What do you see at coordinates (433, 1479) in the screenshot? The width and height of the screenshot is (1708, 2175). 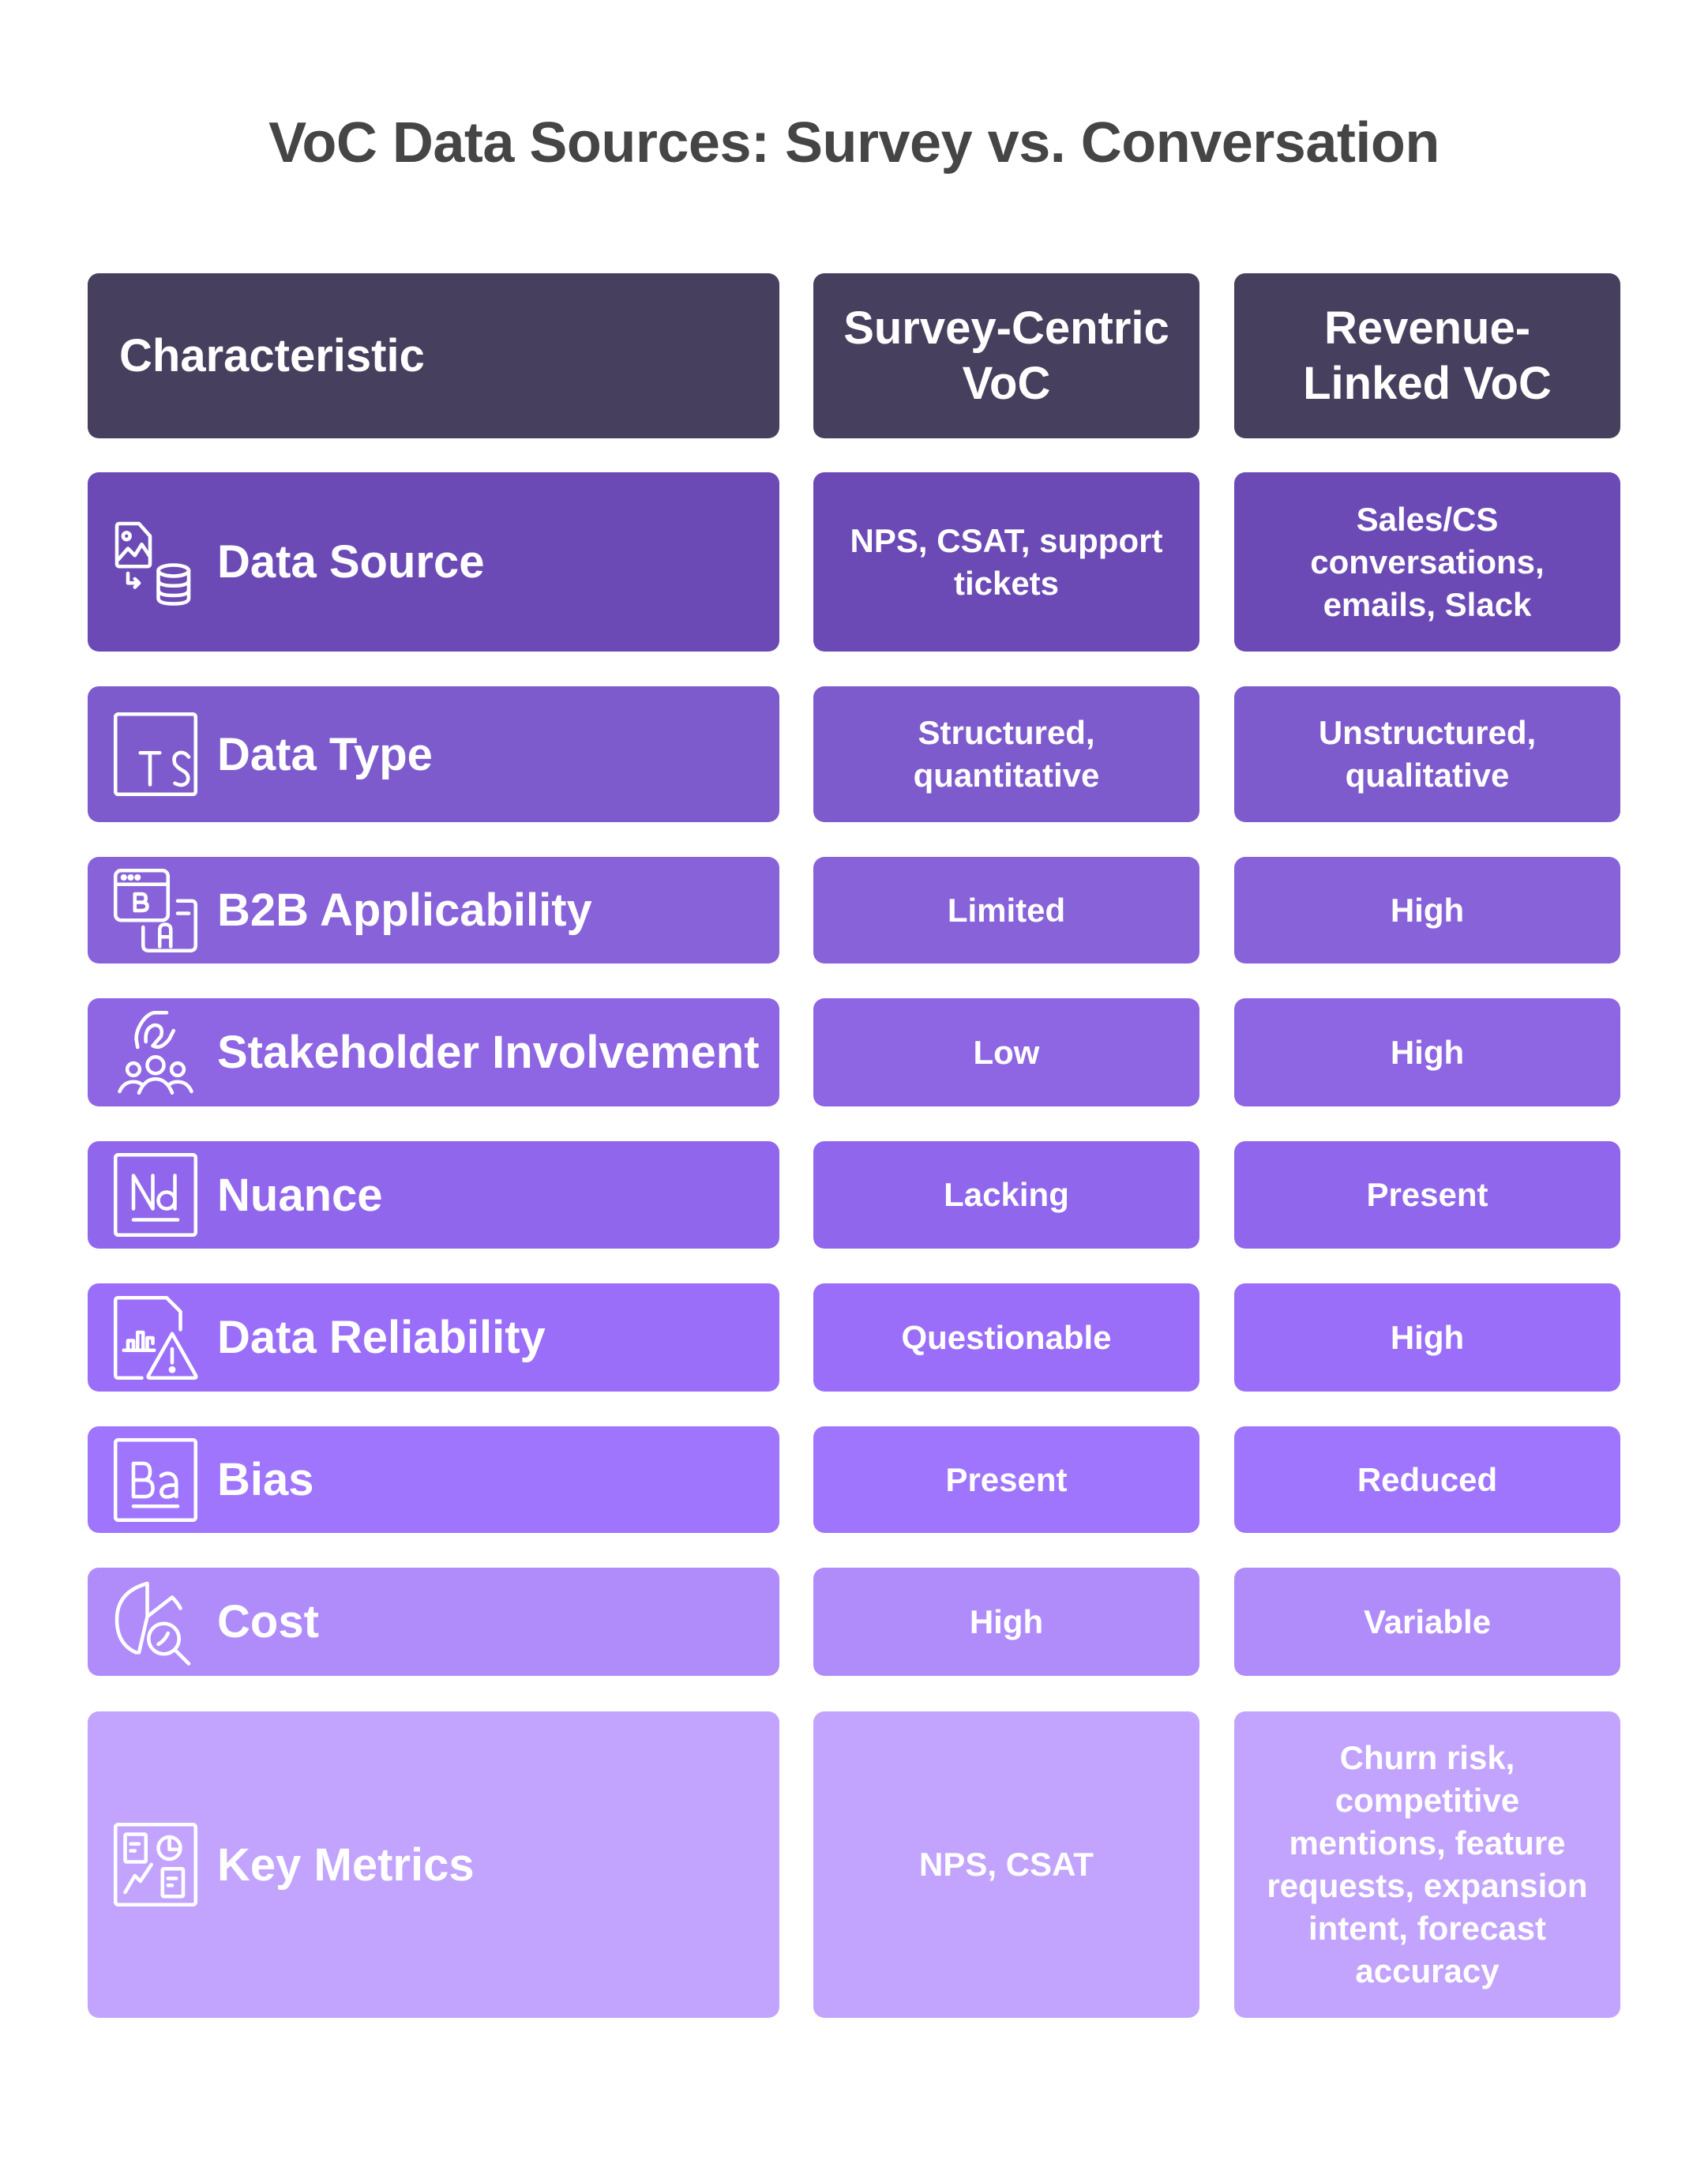 I see `row-label-bias: Bias` at bounding box center [433, 1479].